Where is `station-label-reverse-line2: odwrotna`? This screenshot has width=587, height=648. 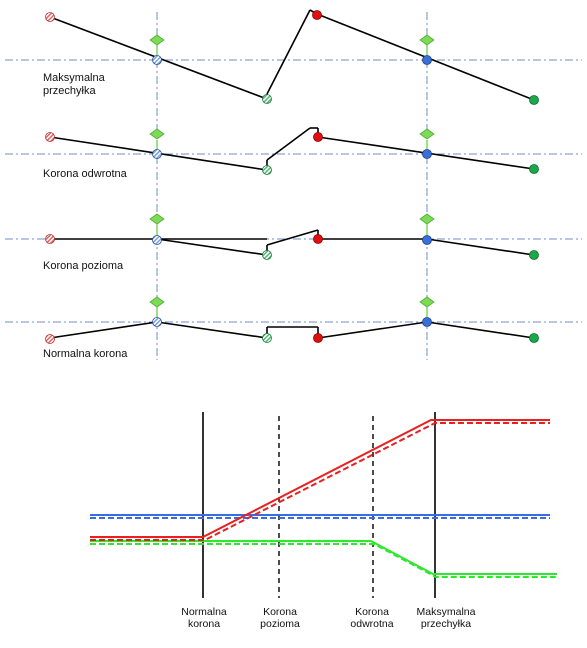
station-label-reverse-line2: odwrotna is located at coordinates (371, 624).